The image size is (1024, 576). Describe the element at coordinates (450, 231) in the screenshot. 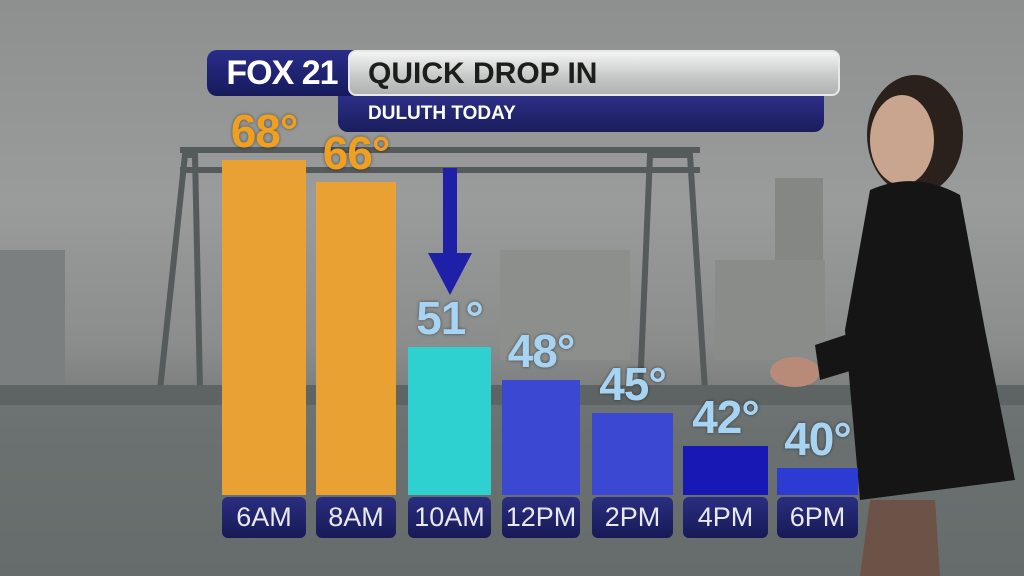

I see `down-arrow-icon` at that location.